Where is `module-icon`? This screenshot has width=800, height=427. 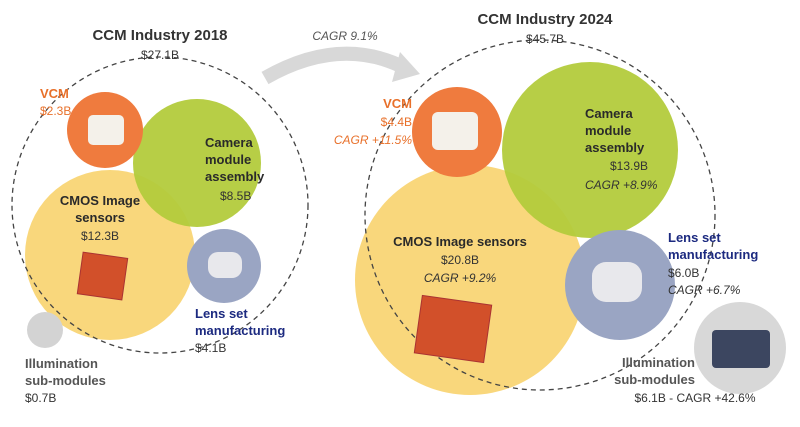 module-icon is located at coordinates (741, 349).